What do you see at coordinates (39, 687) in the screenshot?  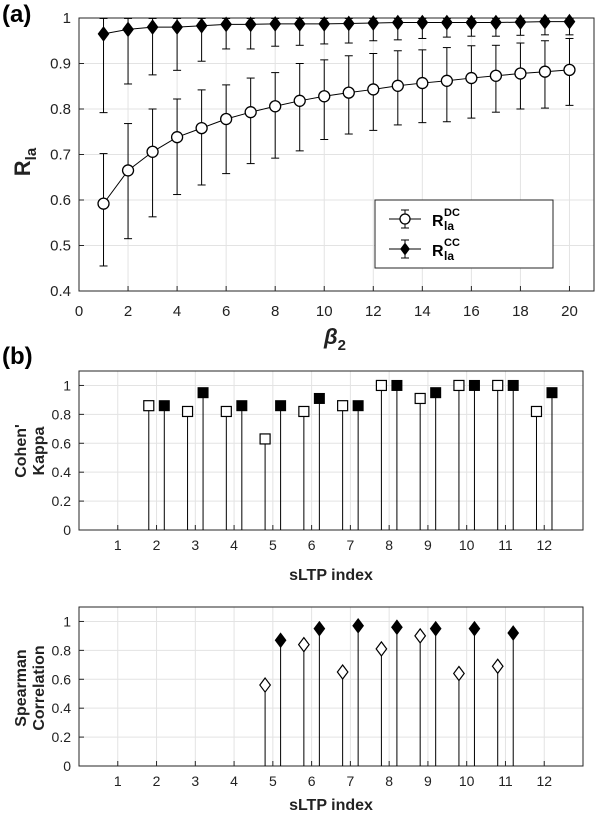 I see `y-axis-label-line2: Correlation` at bounding box center [39, 687].